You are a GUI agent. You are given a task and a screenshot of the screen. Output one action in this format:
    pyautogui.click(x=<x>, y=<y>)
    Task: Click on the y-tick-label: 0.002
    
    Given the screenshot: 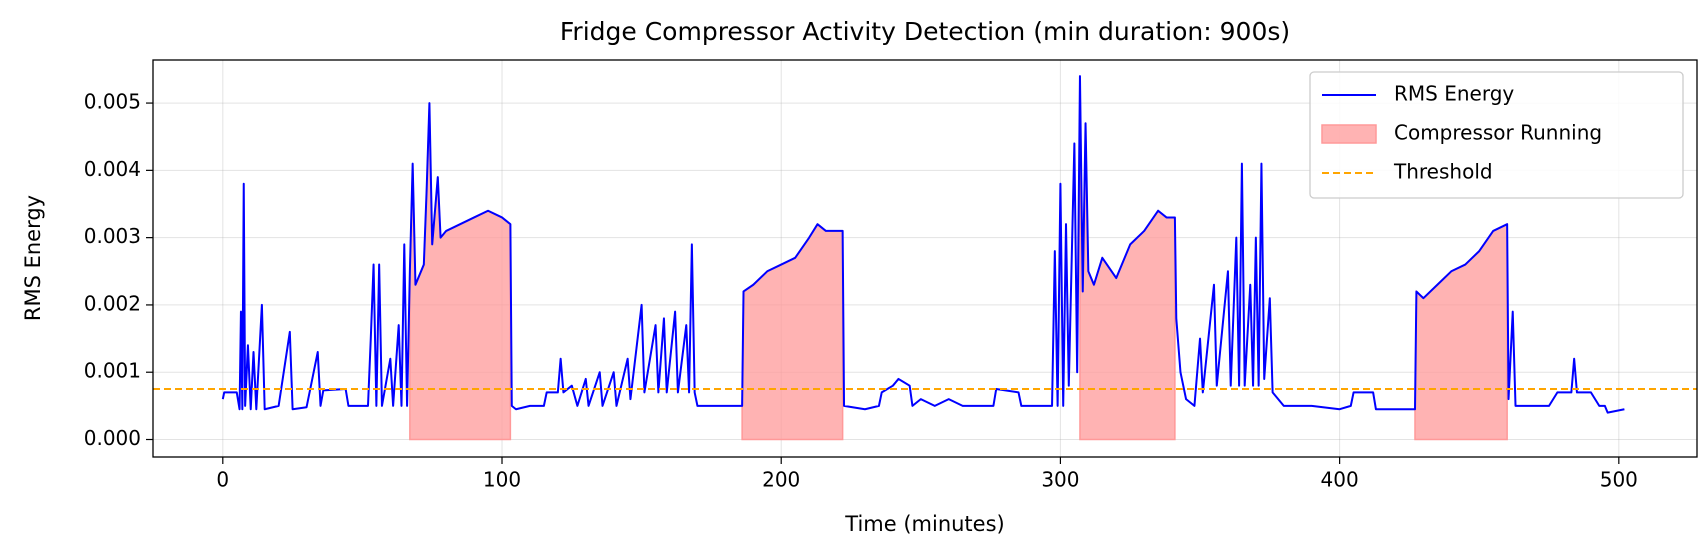 What is the action you would take?
    pyautogui.click(x=112, y=303)
    